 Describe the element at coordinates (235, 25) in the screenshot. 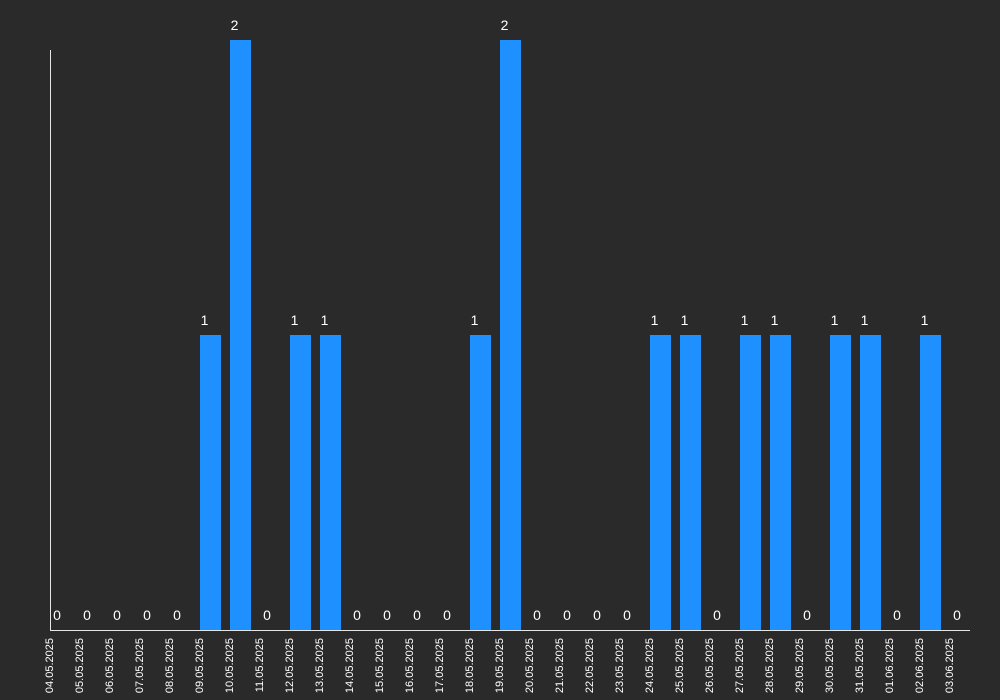

I see `data-label-10.05.2025: 2` at that location.